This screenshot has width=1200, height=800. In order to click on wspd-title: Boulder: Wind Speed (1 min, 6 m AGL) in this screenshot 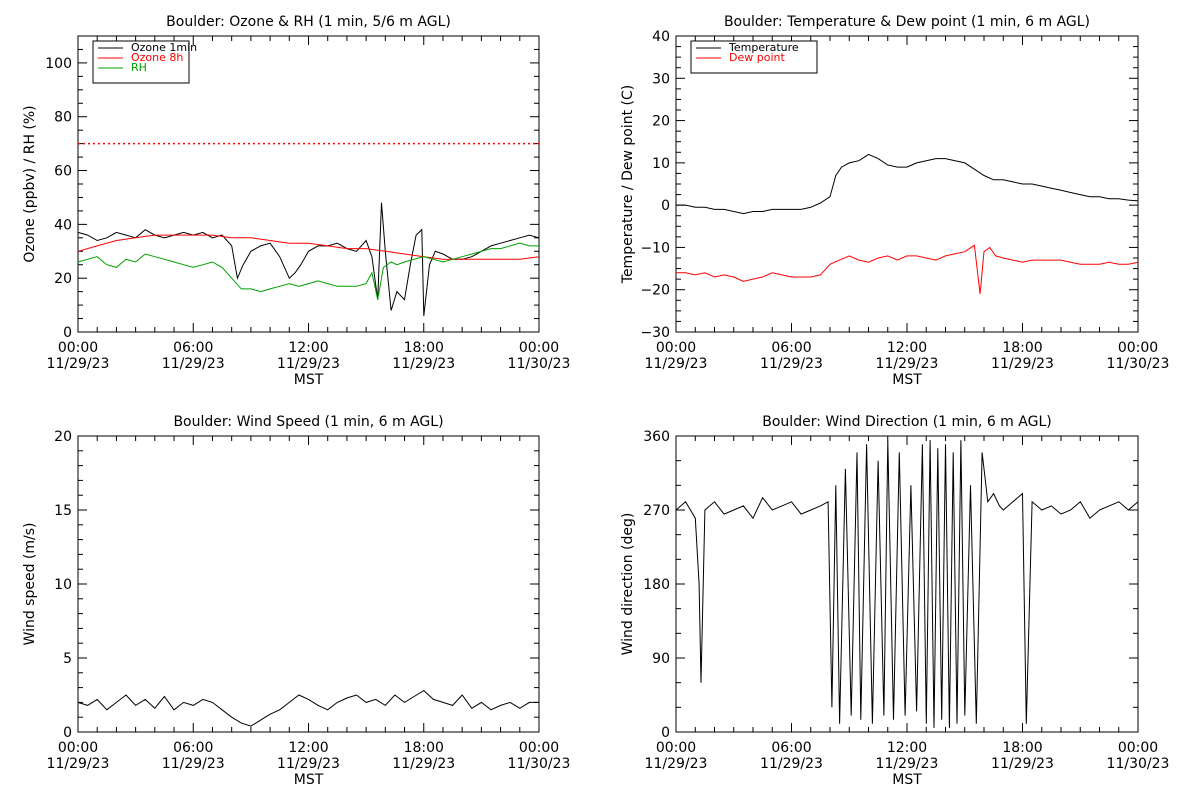, I will do `click(308, 422)`.